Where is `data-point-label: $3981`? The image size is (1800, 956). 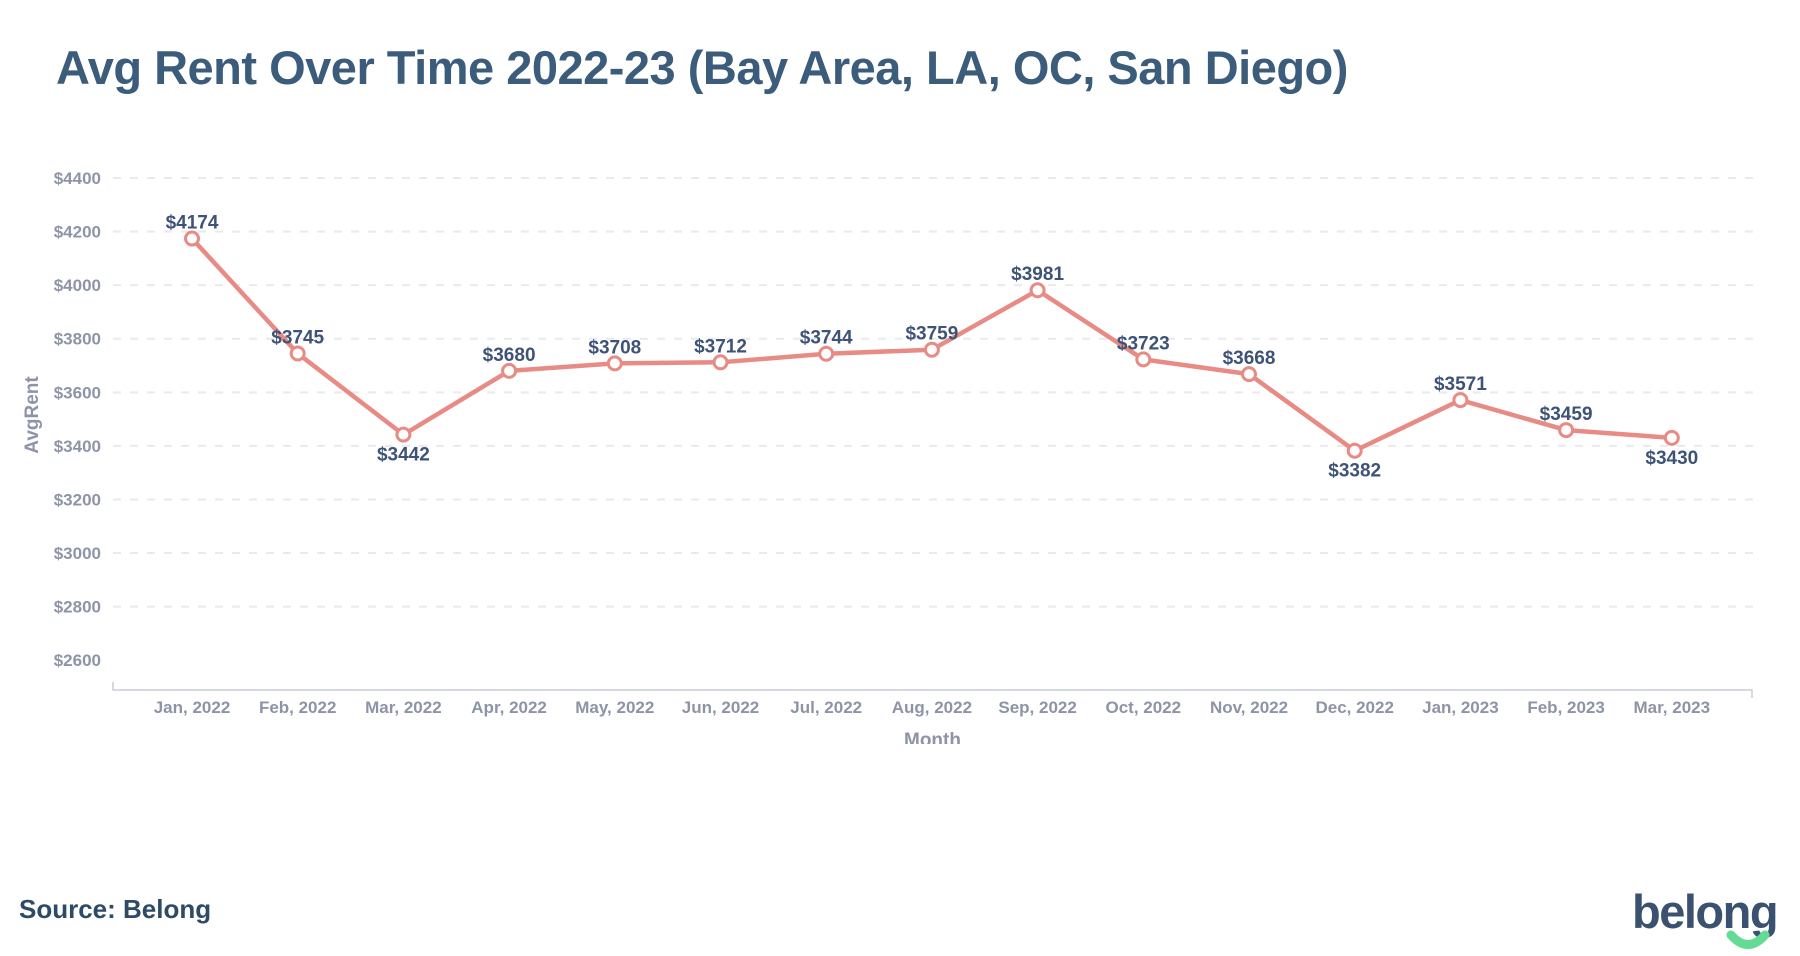
data-point-label: $3981 is located at coordinates (1037, 274).